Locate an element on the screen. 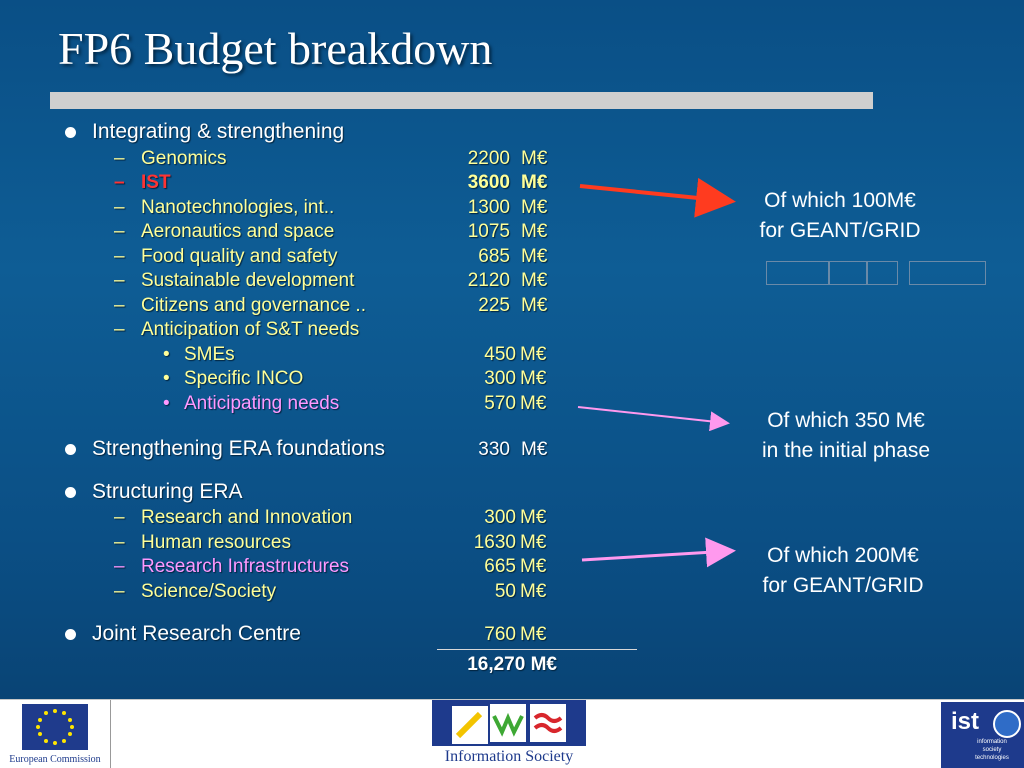  amount-strengthening-era: 330 is located at coordinates (494, 449).